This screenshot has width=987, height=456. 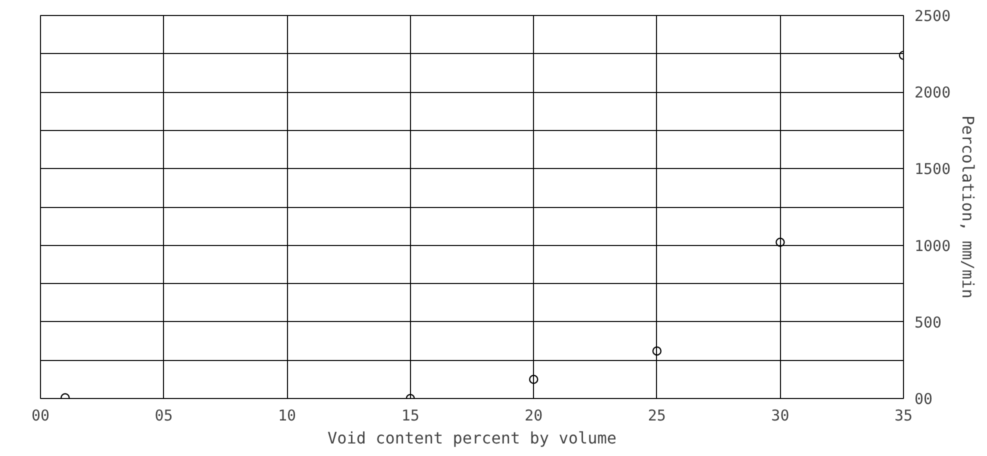 What do you see at coordinates (923, 399) in the screenshot?
I see `y-tick-label: 00` at bounding box center [923, 399].